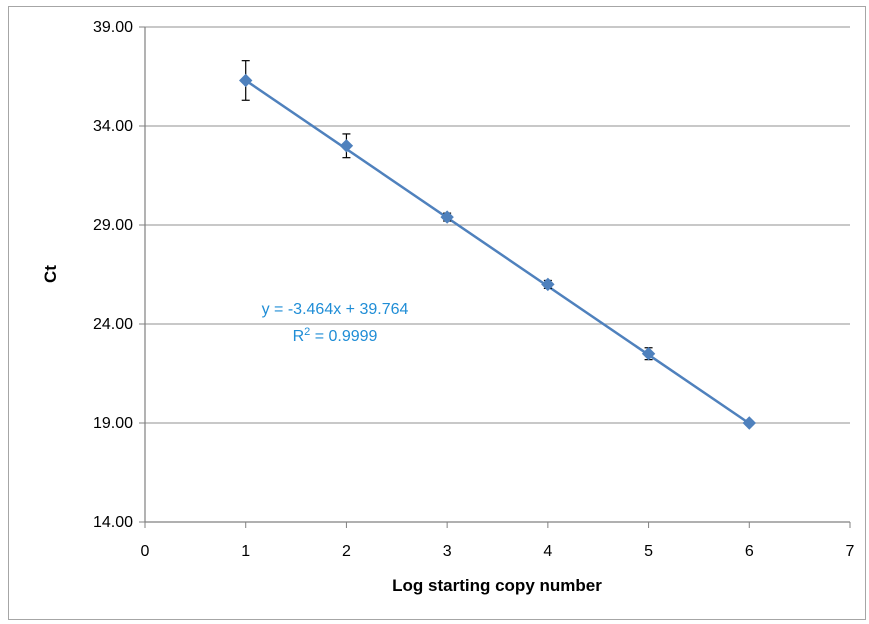 The image size is (869, 624). I want to click on y-axis-title: Ct, so click(50, 274).